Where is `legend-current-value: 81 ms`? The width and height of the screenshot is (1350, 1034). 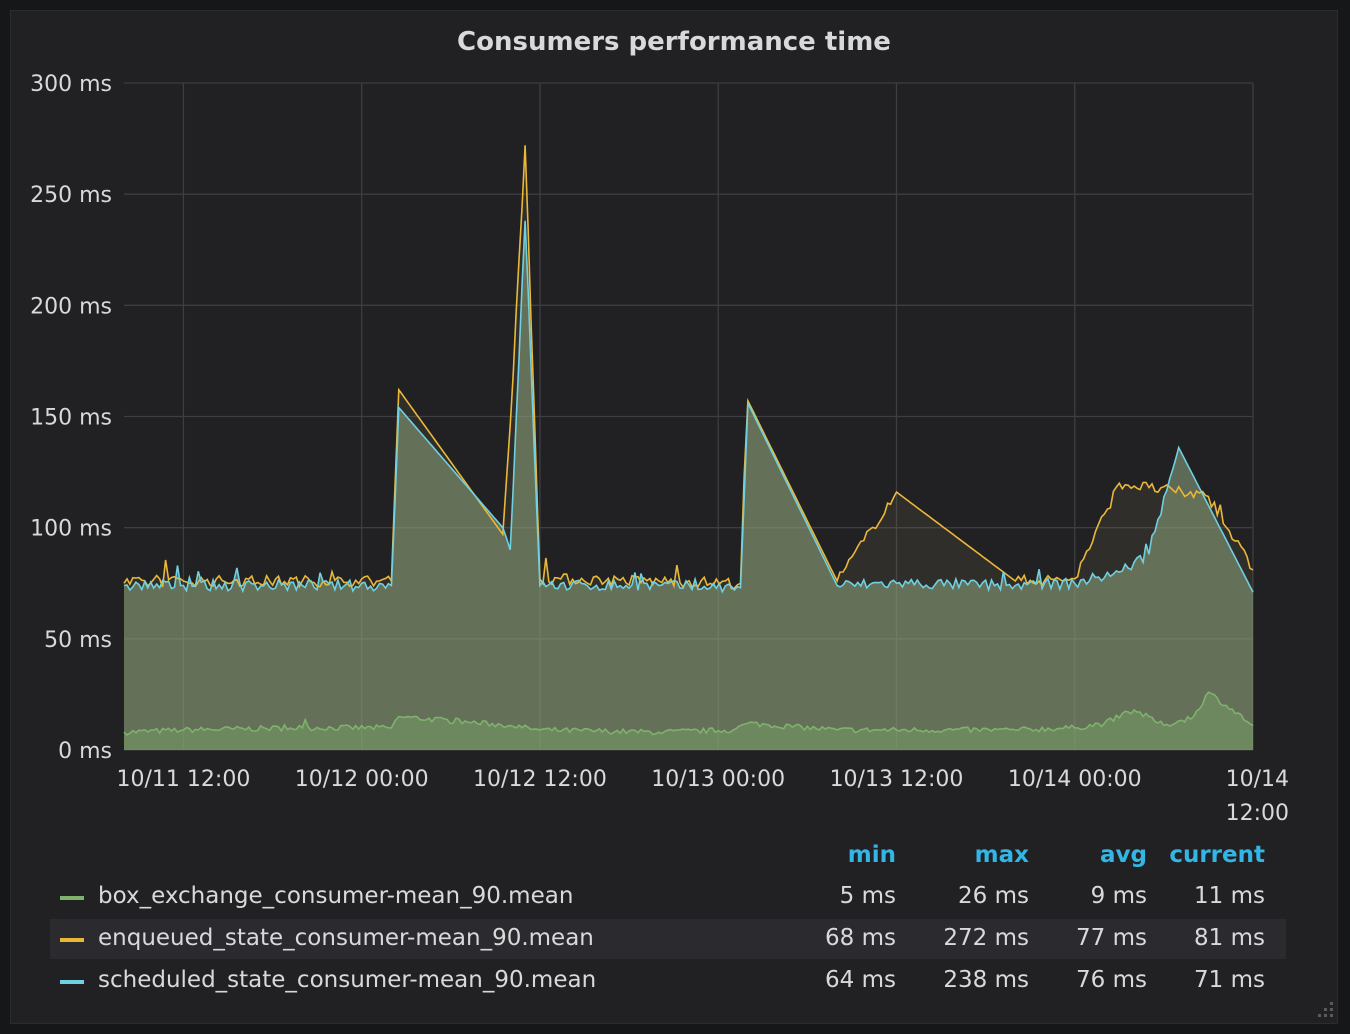
legend-current-value: 81 ms is located at coordinates (1229, 938).